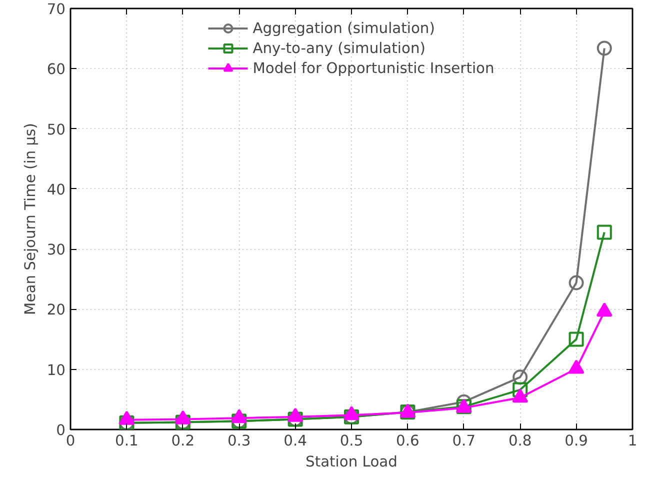 This screenshot has height=479, width=656. I want to click on legend-label: Model for Opportunistic Insertion, so click(373, 68).